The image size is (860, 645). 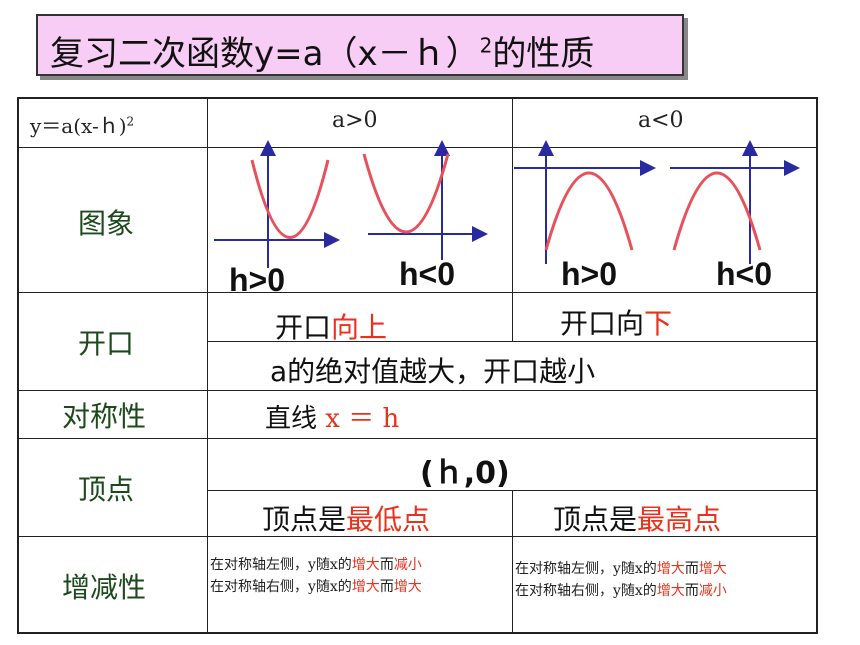 What do you see at coordinates (257, 280) in the screenshot?
I see `graph-label-h-positive-1: h>0` at bounding box center [257, 280].